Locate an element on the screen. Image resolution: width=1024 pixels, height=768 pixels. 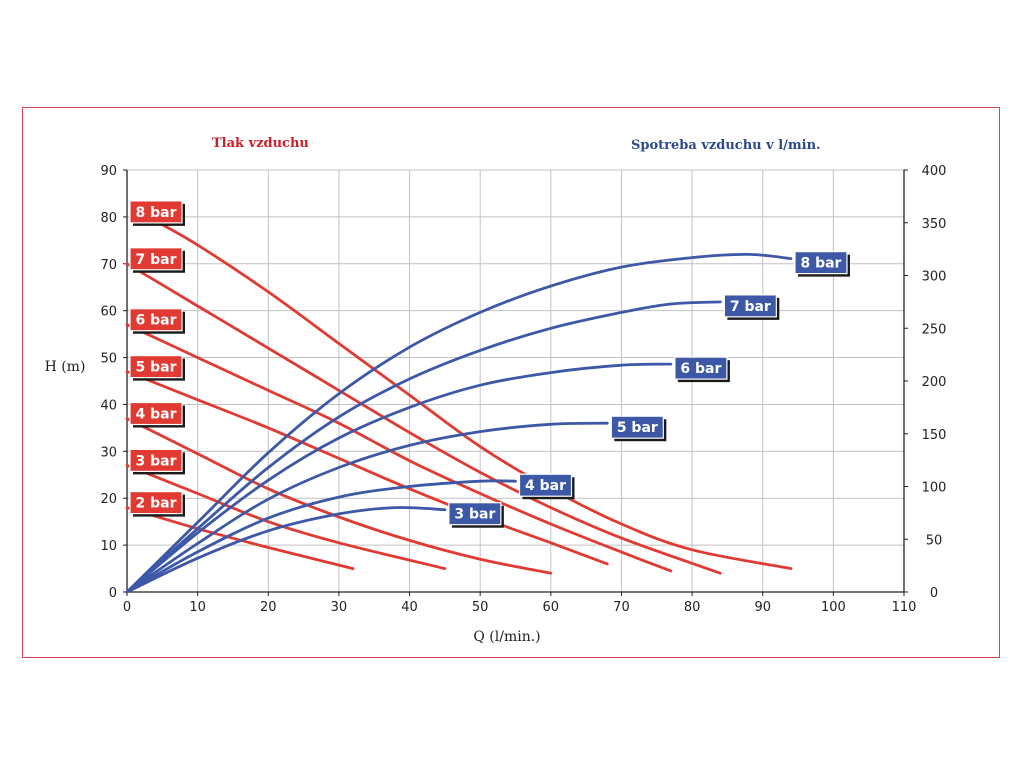
y2-tick-label: 350 is located at coordinates (934, 224).